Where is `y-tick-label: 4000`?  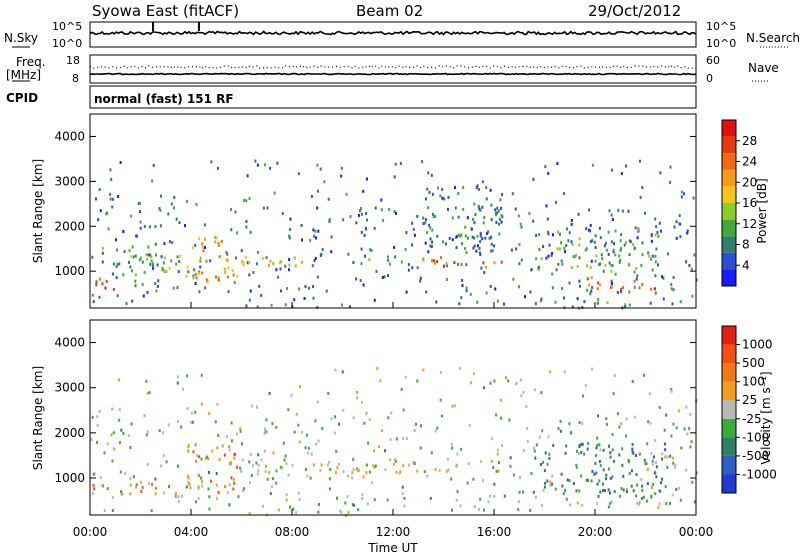 y-tick-label: 4000 is located at coordinates (69, 343).